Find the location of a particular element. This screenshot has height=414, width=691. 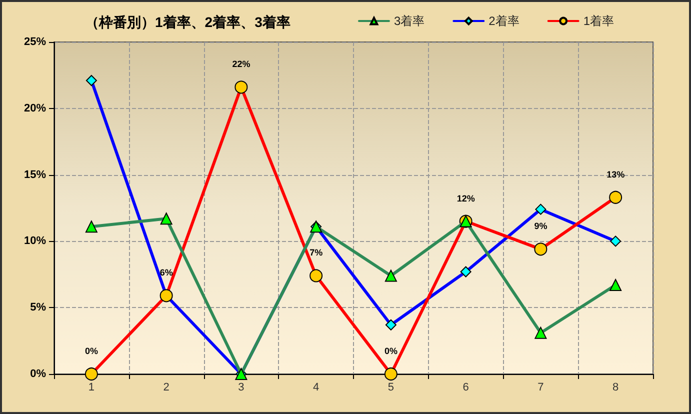

legend-label: 1着率 is located at coordinates (598, 21).